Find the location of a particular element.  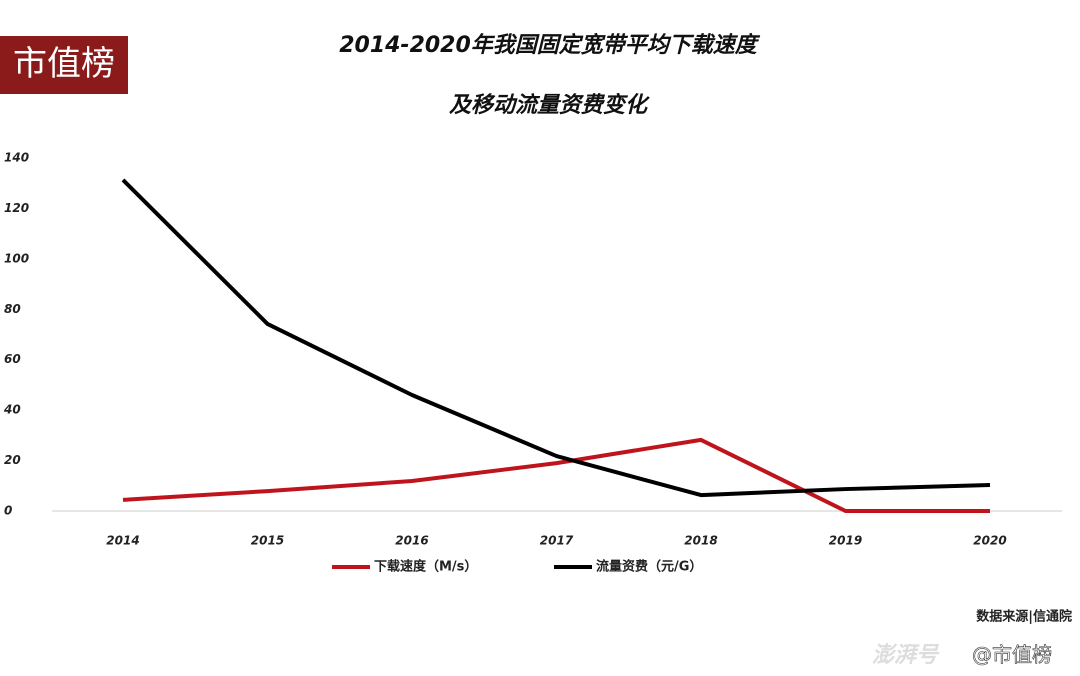

legend-label: 下载速度（M/s） is located at coordinates (425, 567).